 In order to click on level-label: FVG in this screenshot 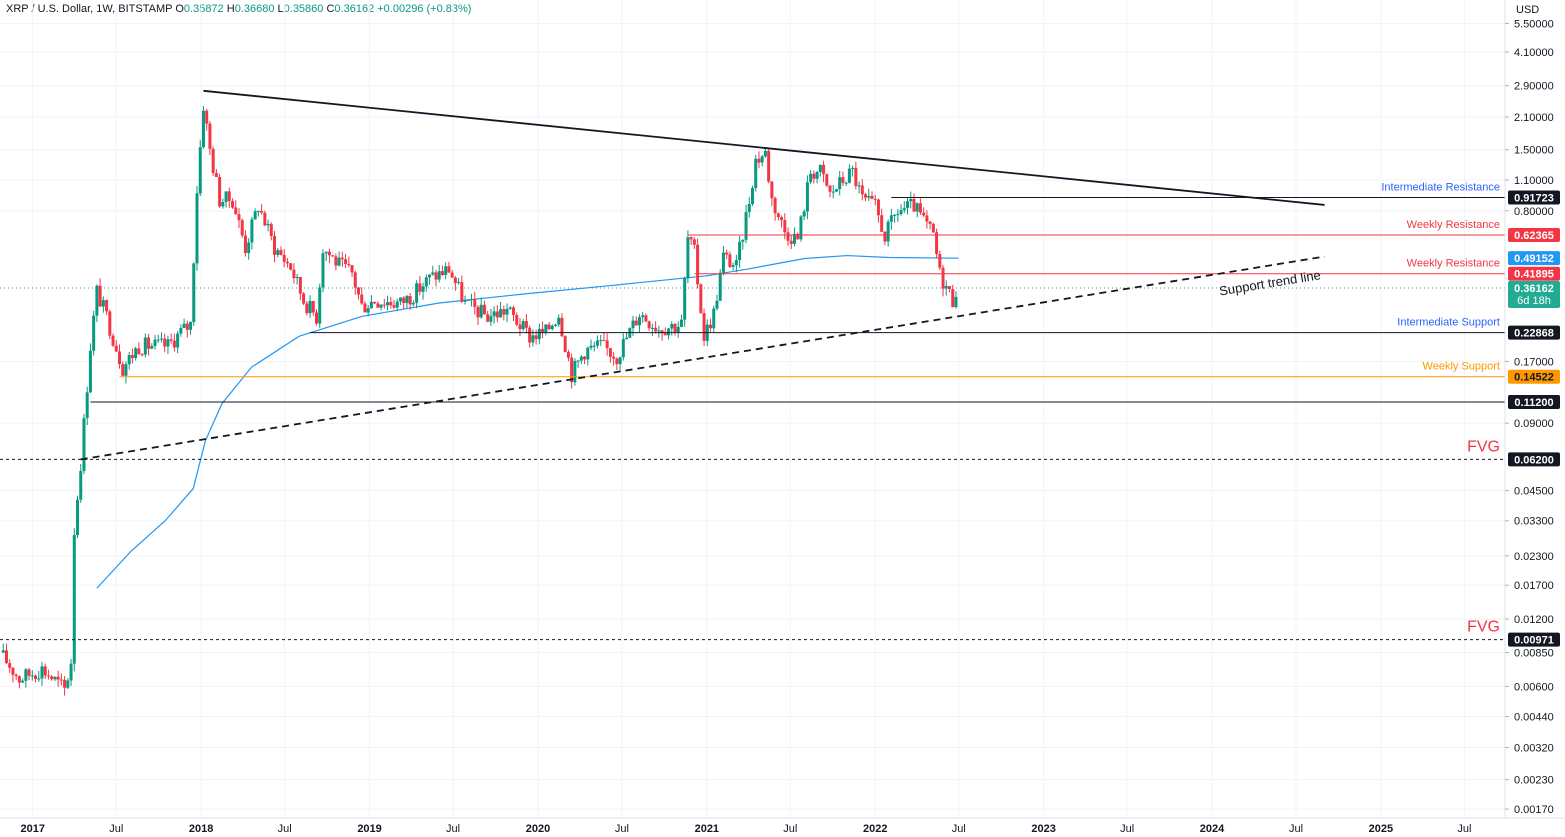, I will do `click(1483, 446)`.